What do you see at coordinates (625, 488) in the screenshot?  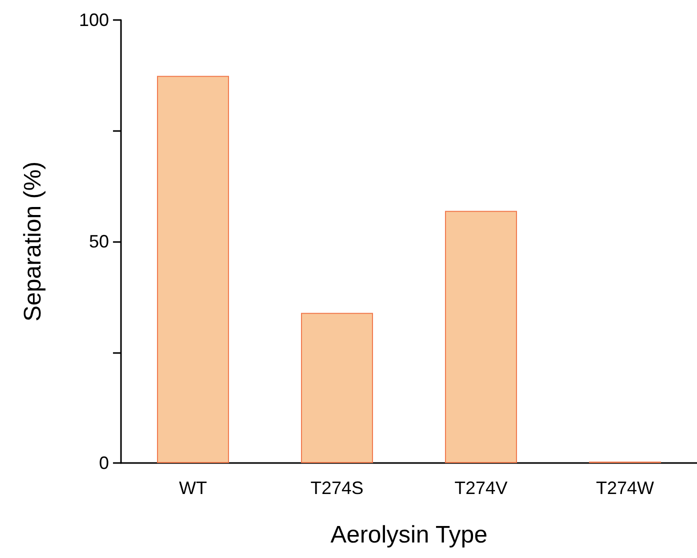 I see `x-tick-label: T274W` at bounding box center [625, 488].